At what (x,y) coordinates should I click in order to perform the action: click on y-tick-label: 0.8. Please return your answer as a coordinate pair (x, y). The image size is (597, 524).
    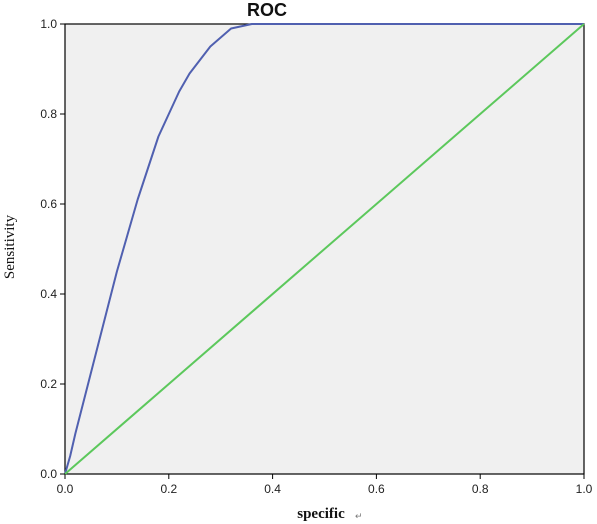
    Looking at the image, I should click on (48, 114).